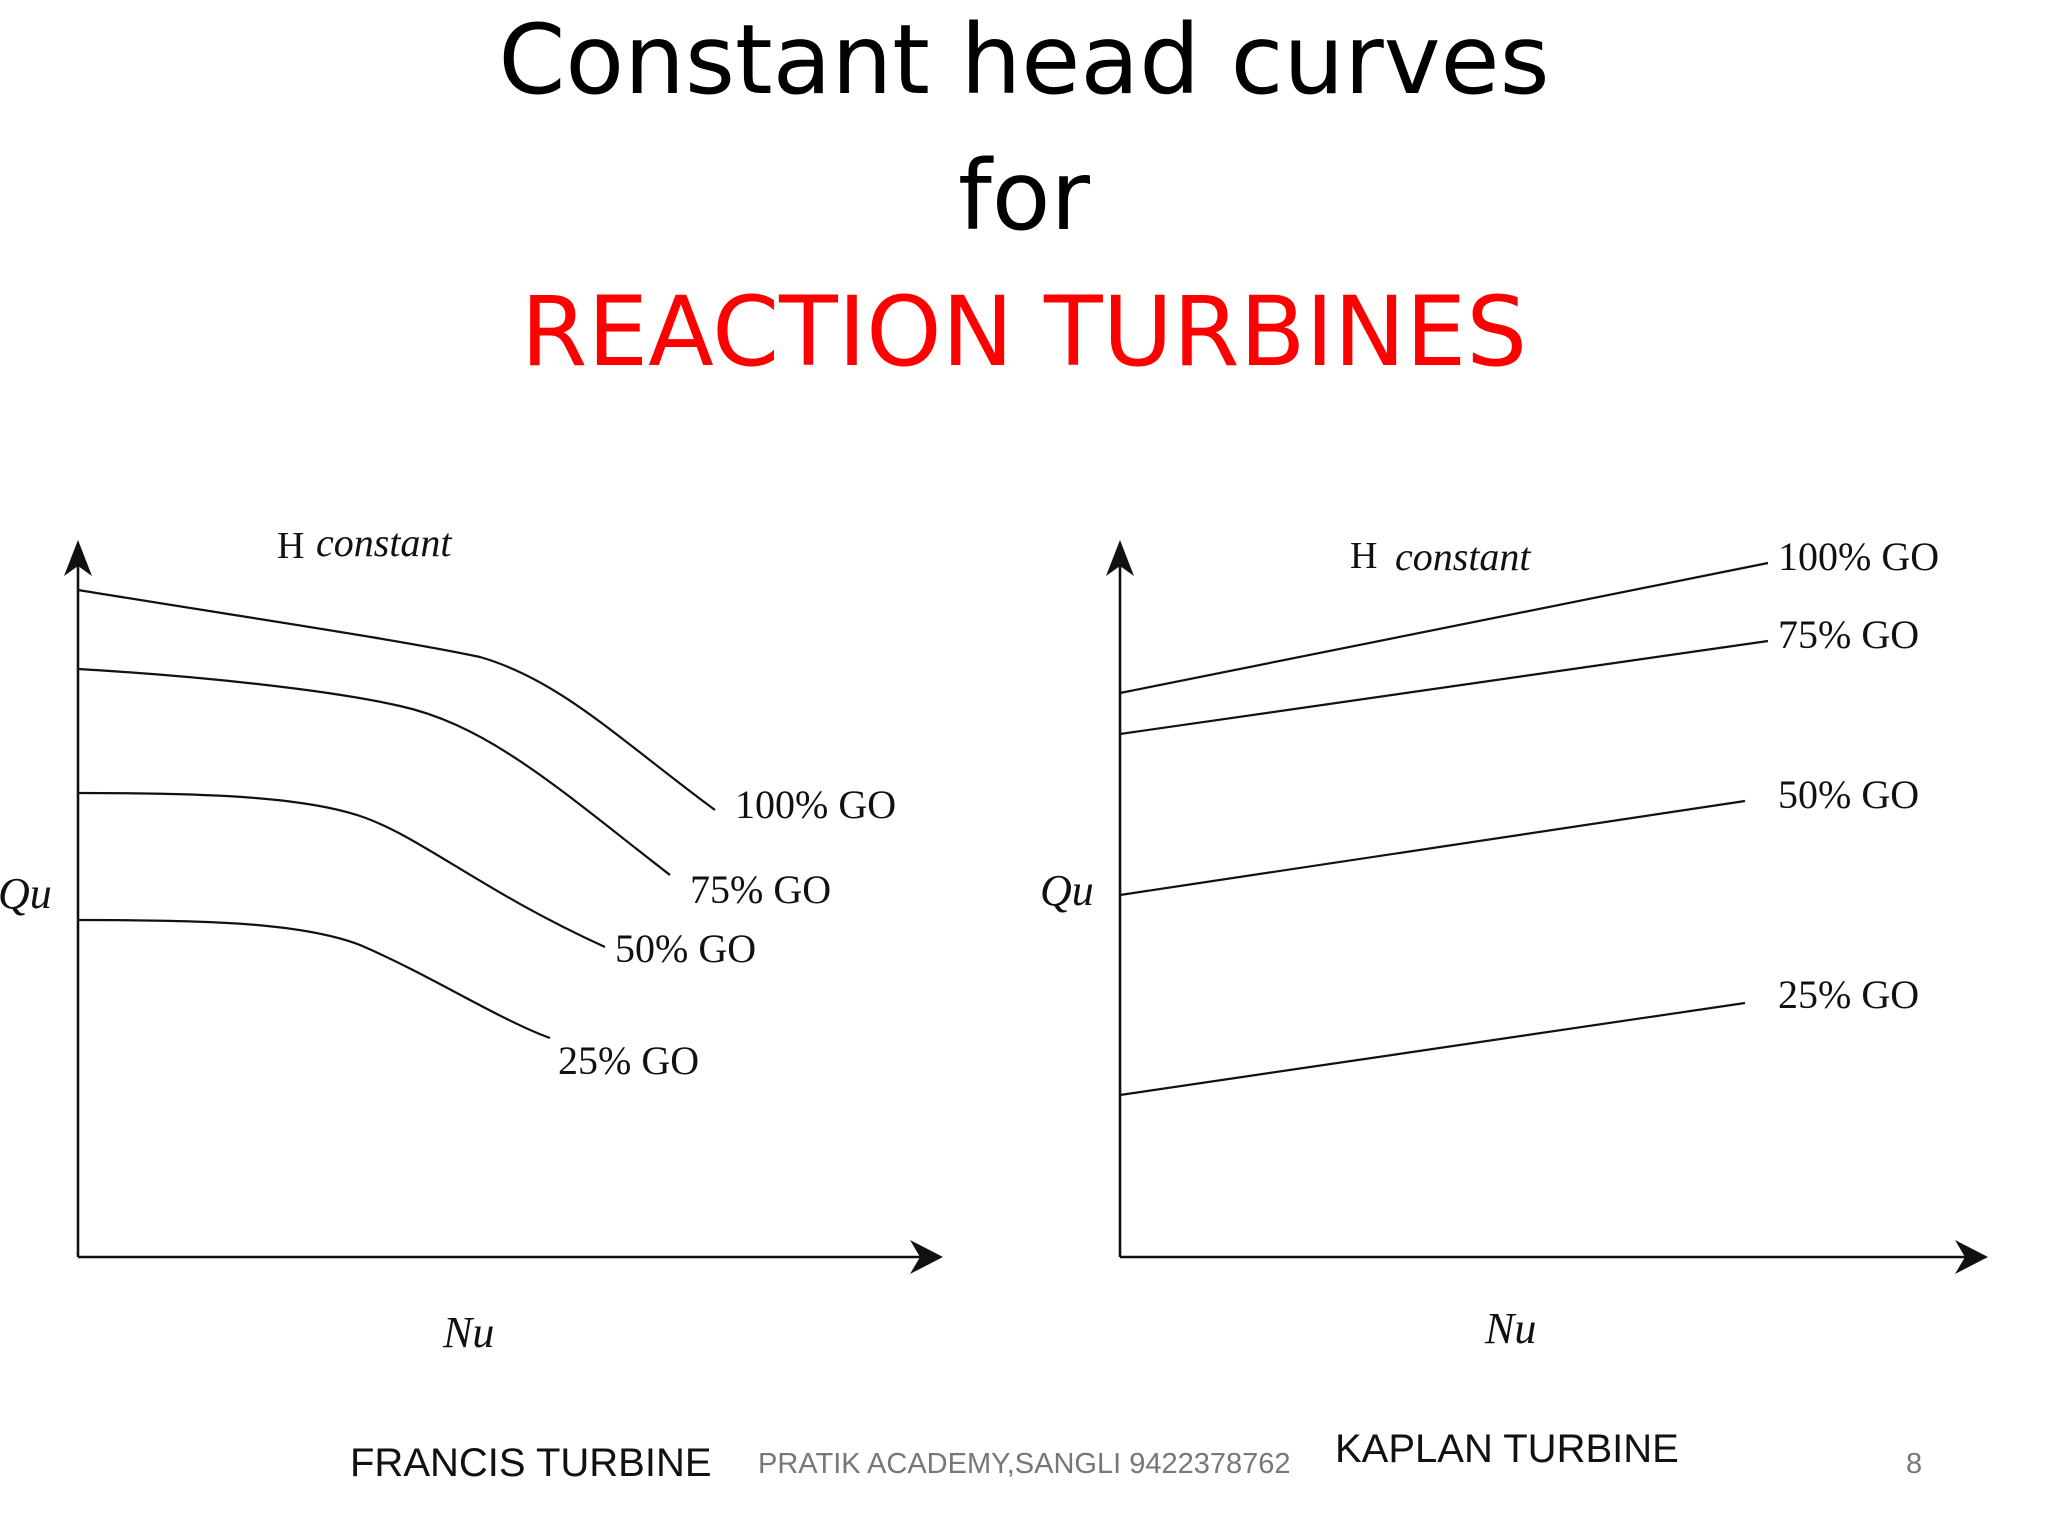  What do you see at coordinates (1120, 558) in the screenshot?
I see `kaplan-y-arrowhead` at bounding box center [1120, 558].